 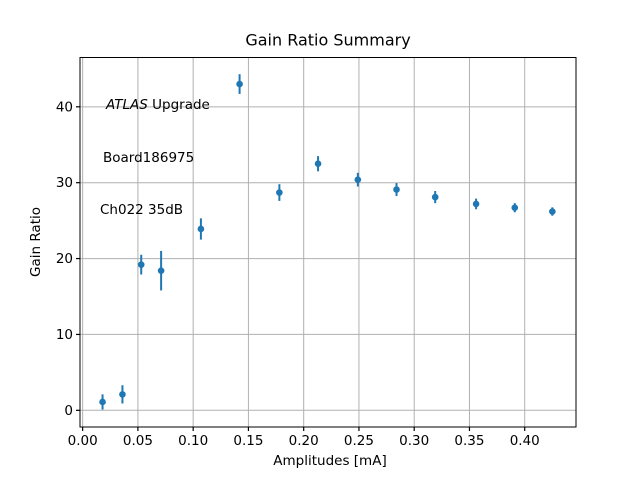 What do you see at coordinates (193, 441) in the screenshot?
I see `x-tick-label: 0.10` at bounding box center [193, 441].